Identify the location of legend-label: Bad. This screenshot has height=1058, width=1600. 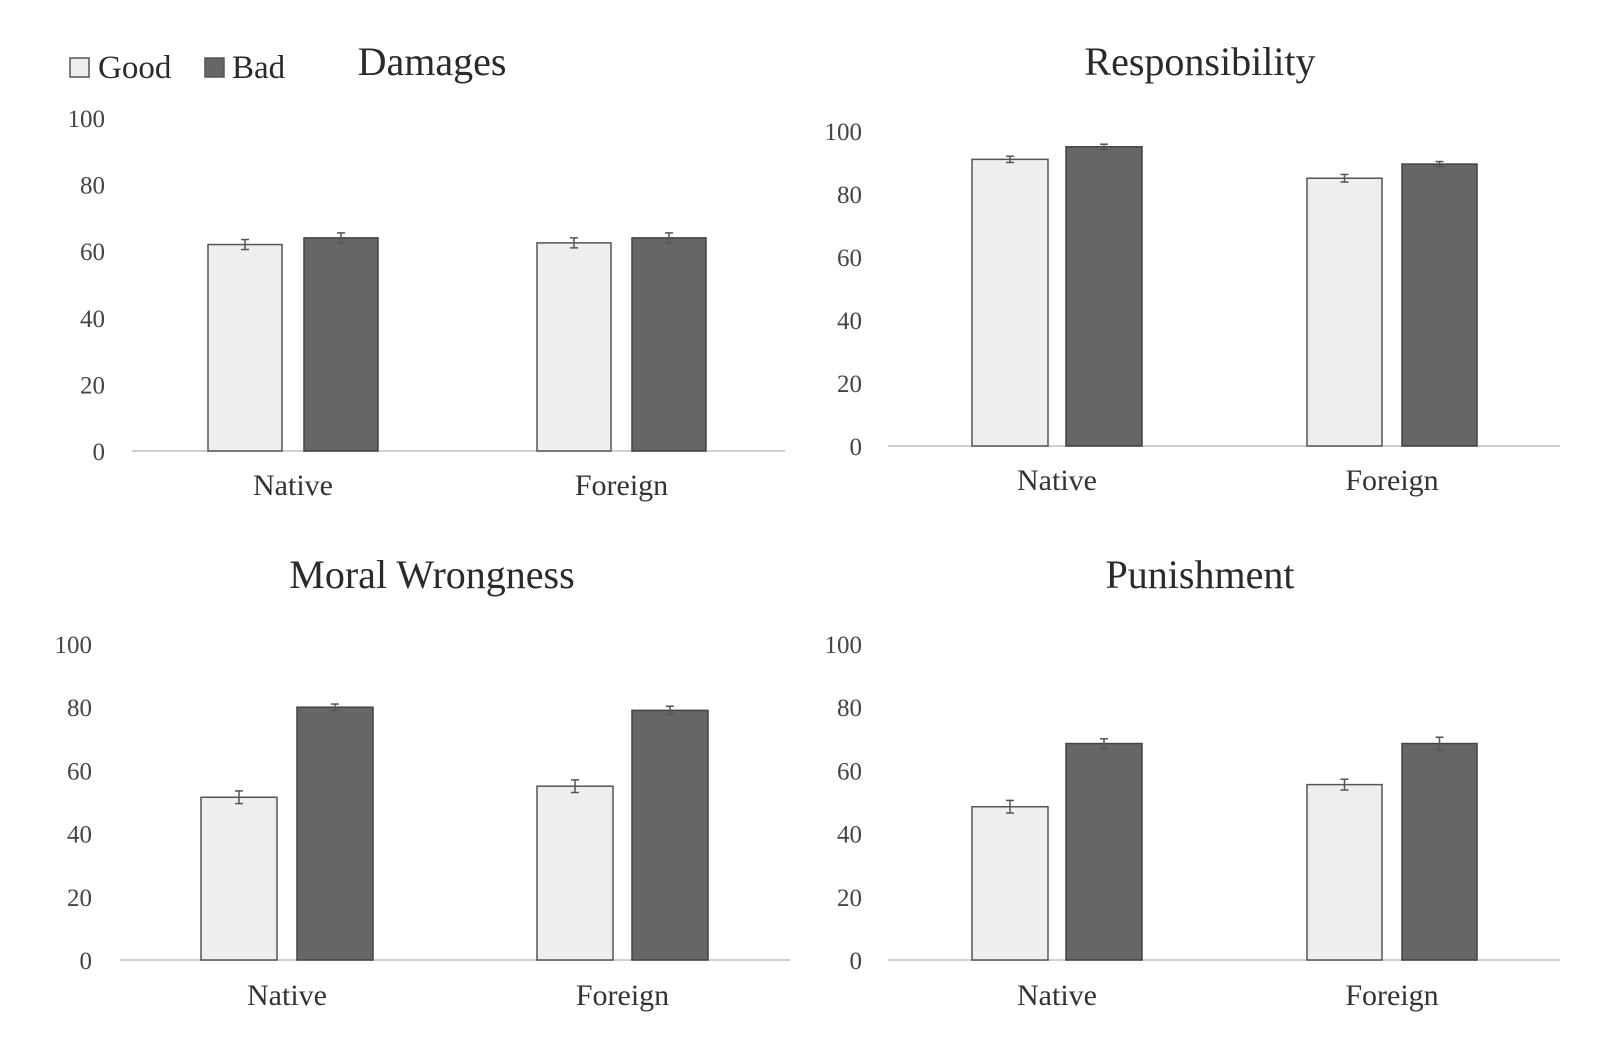
(259, 68).